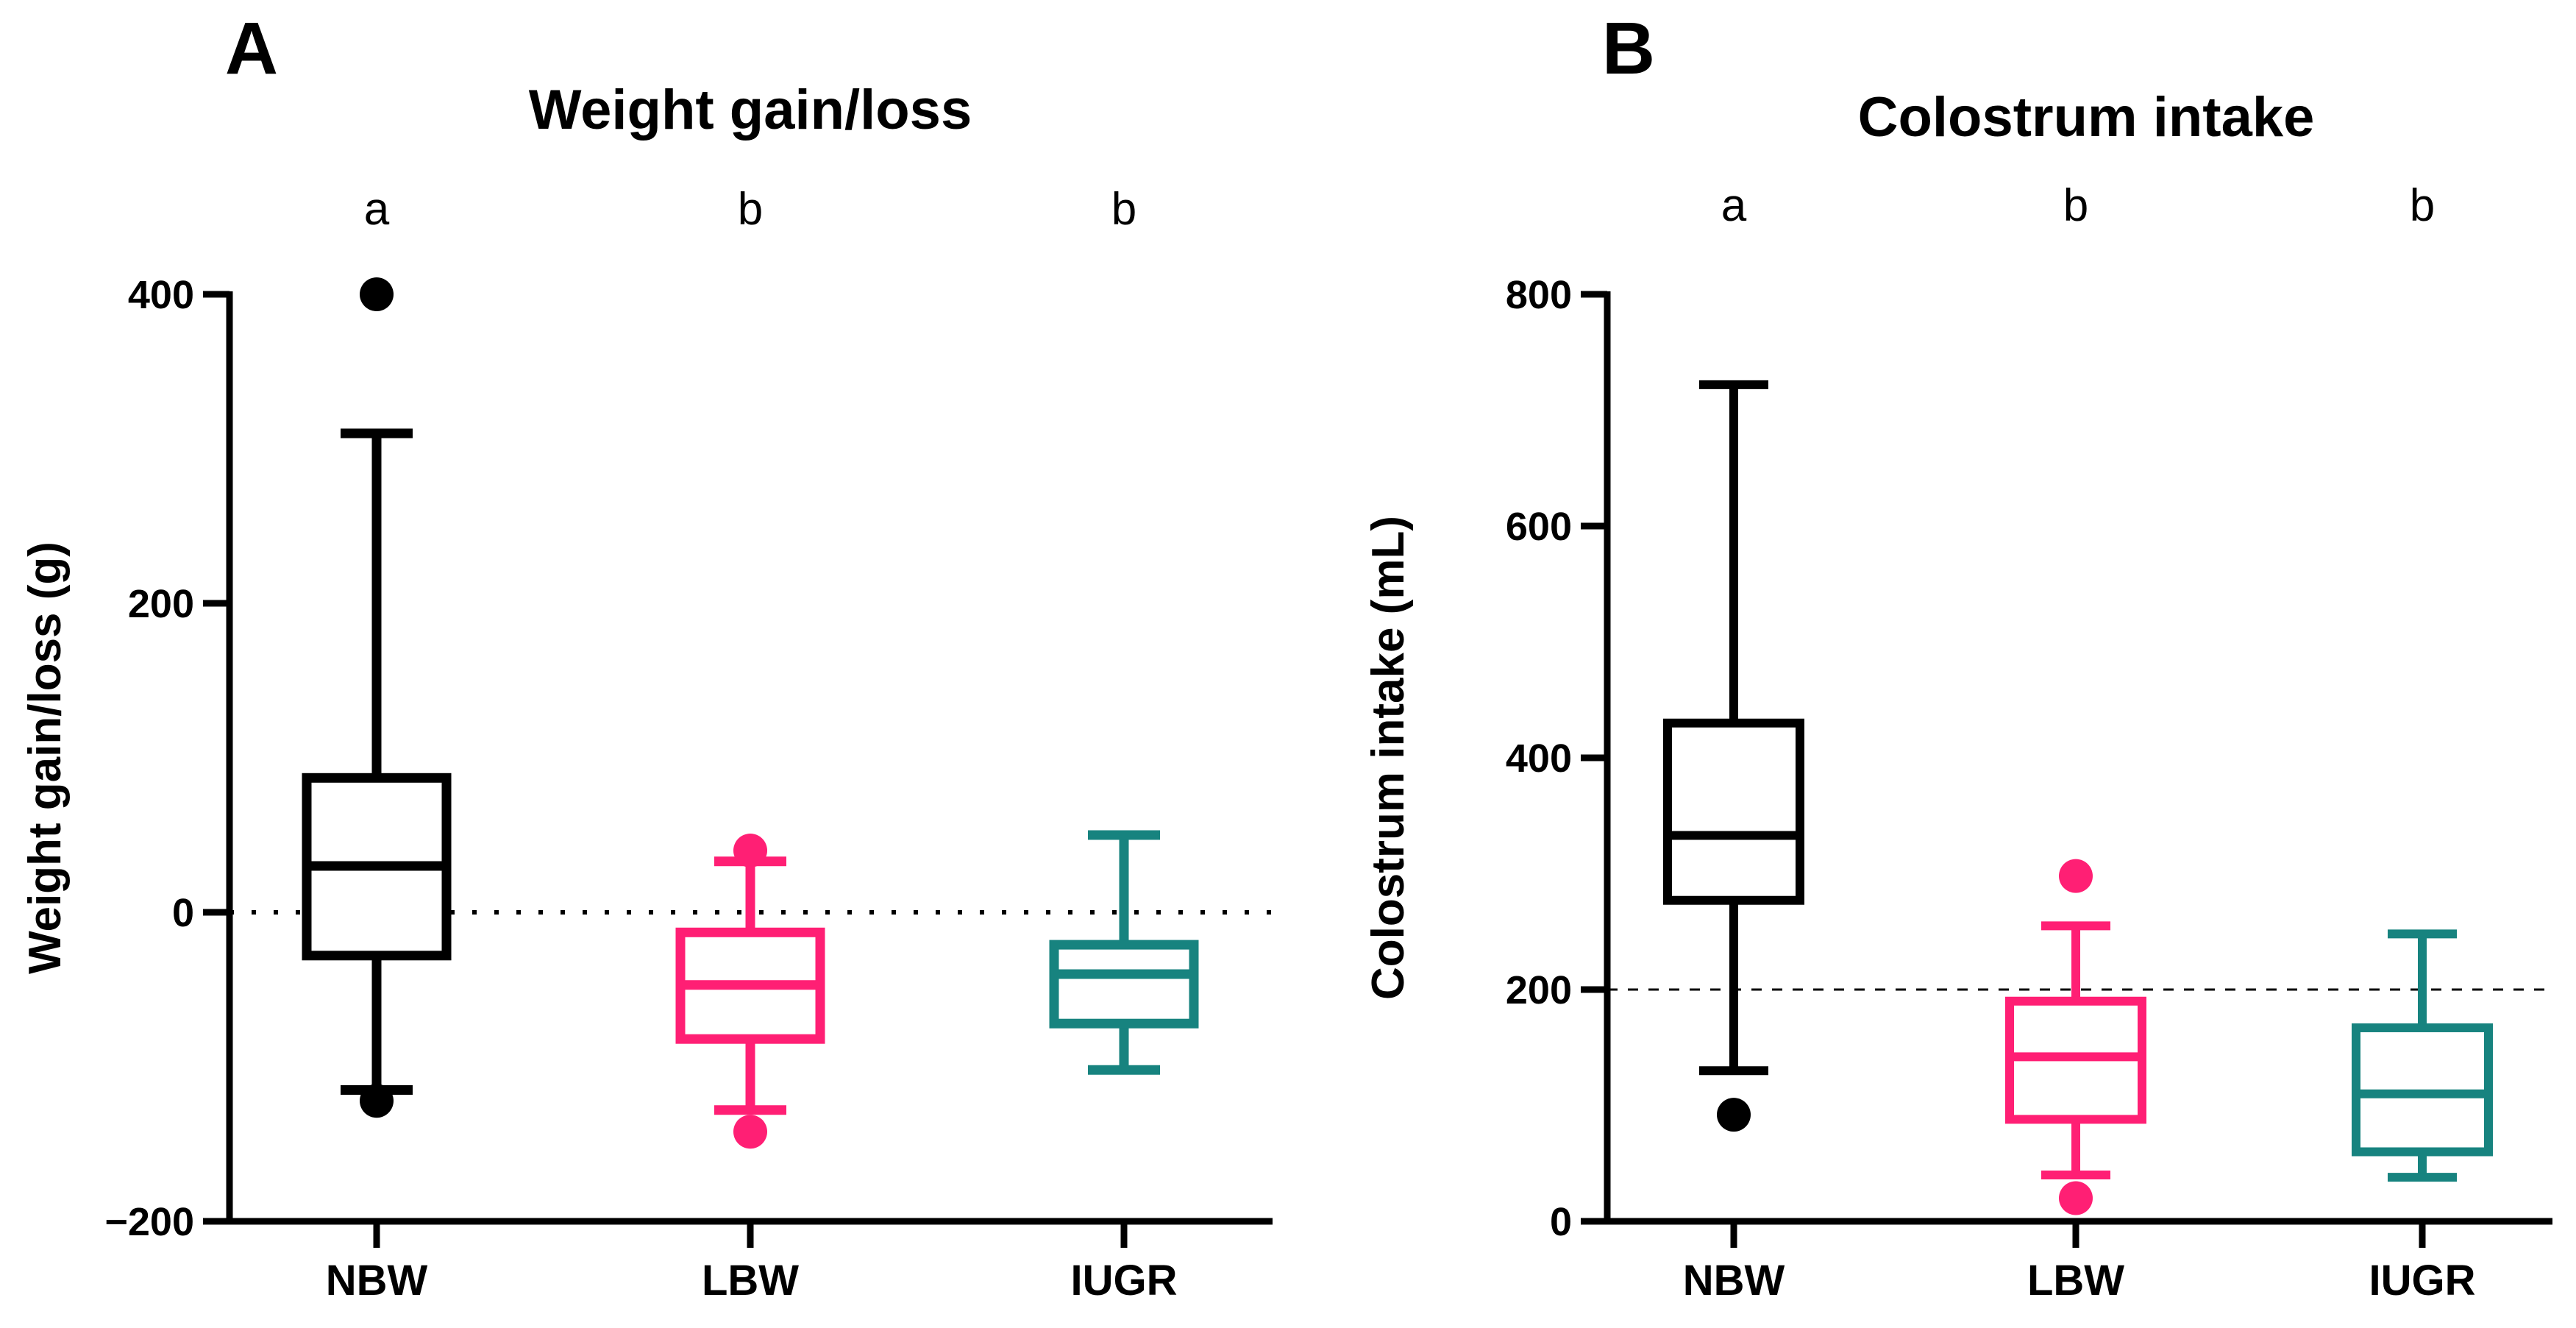  Describe the element at coordinates (1388, 758) in the screenshot. I see `y-axis-label: Colostrum intake (mL)` at that location.